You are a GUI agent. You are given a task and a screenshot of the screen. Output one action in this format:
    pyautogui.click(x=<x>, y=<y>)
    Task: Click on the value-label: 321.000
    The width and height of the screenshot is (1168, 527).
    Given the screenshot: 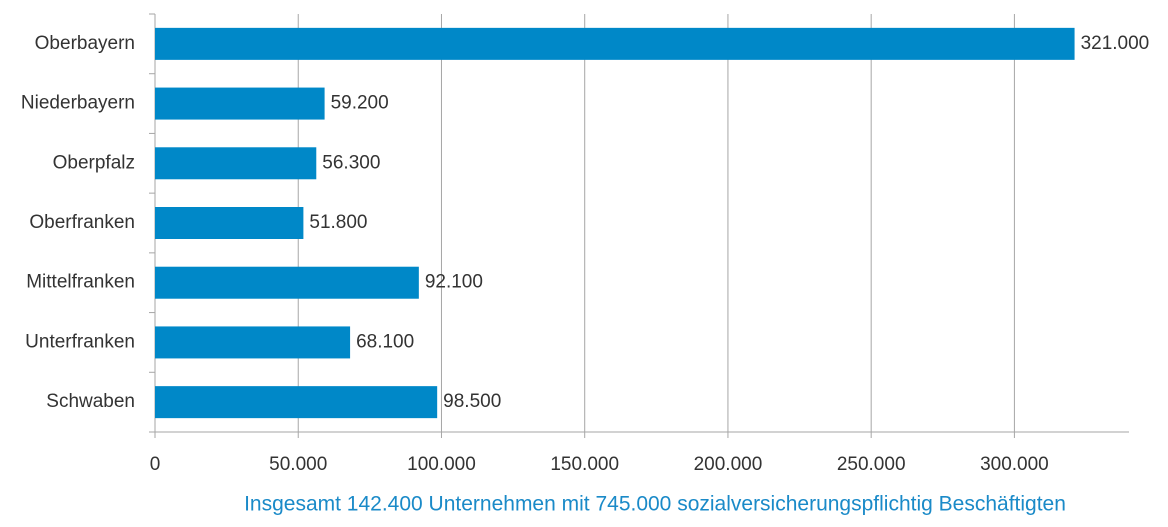 What is the action you would take?
    pyautogui.click(x=1115, y=43)
    